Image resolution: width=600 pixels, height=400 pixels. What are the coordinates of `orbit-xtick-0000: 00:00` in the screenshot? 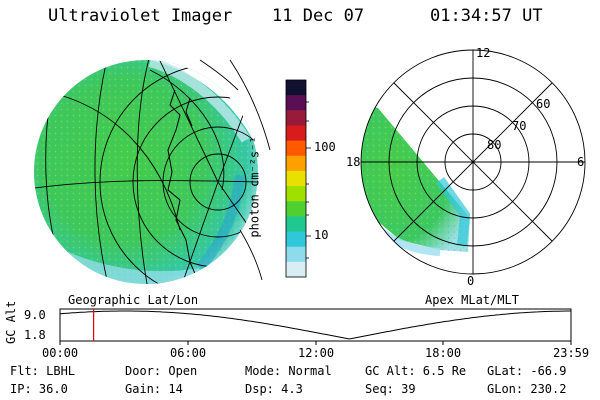 It's located at (60, 353).